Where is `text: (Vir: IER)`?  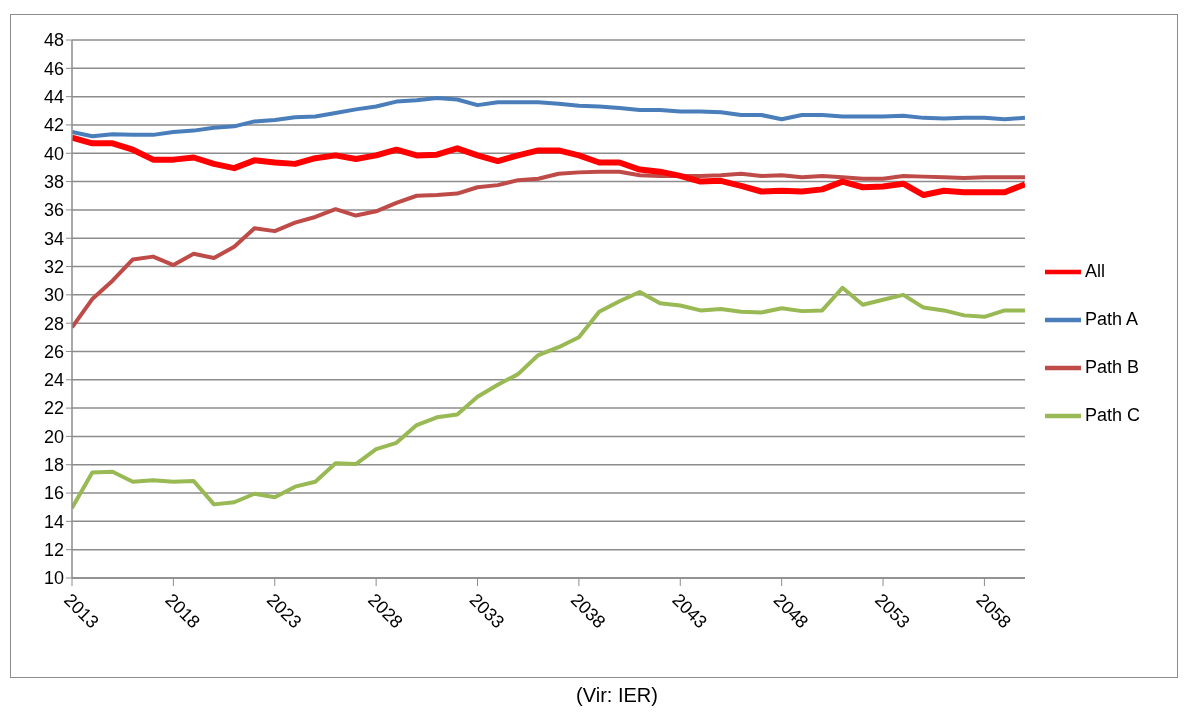
text: (Vir: IER) is located at coordinates (617, 695).